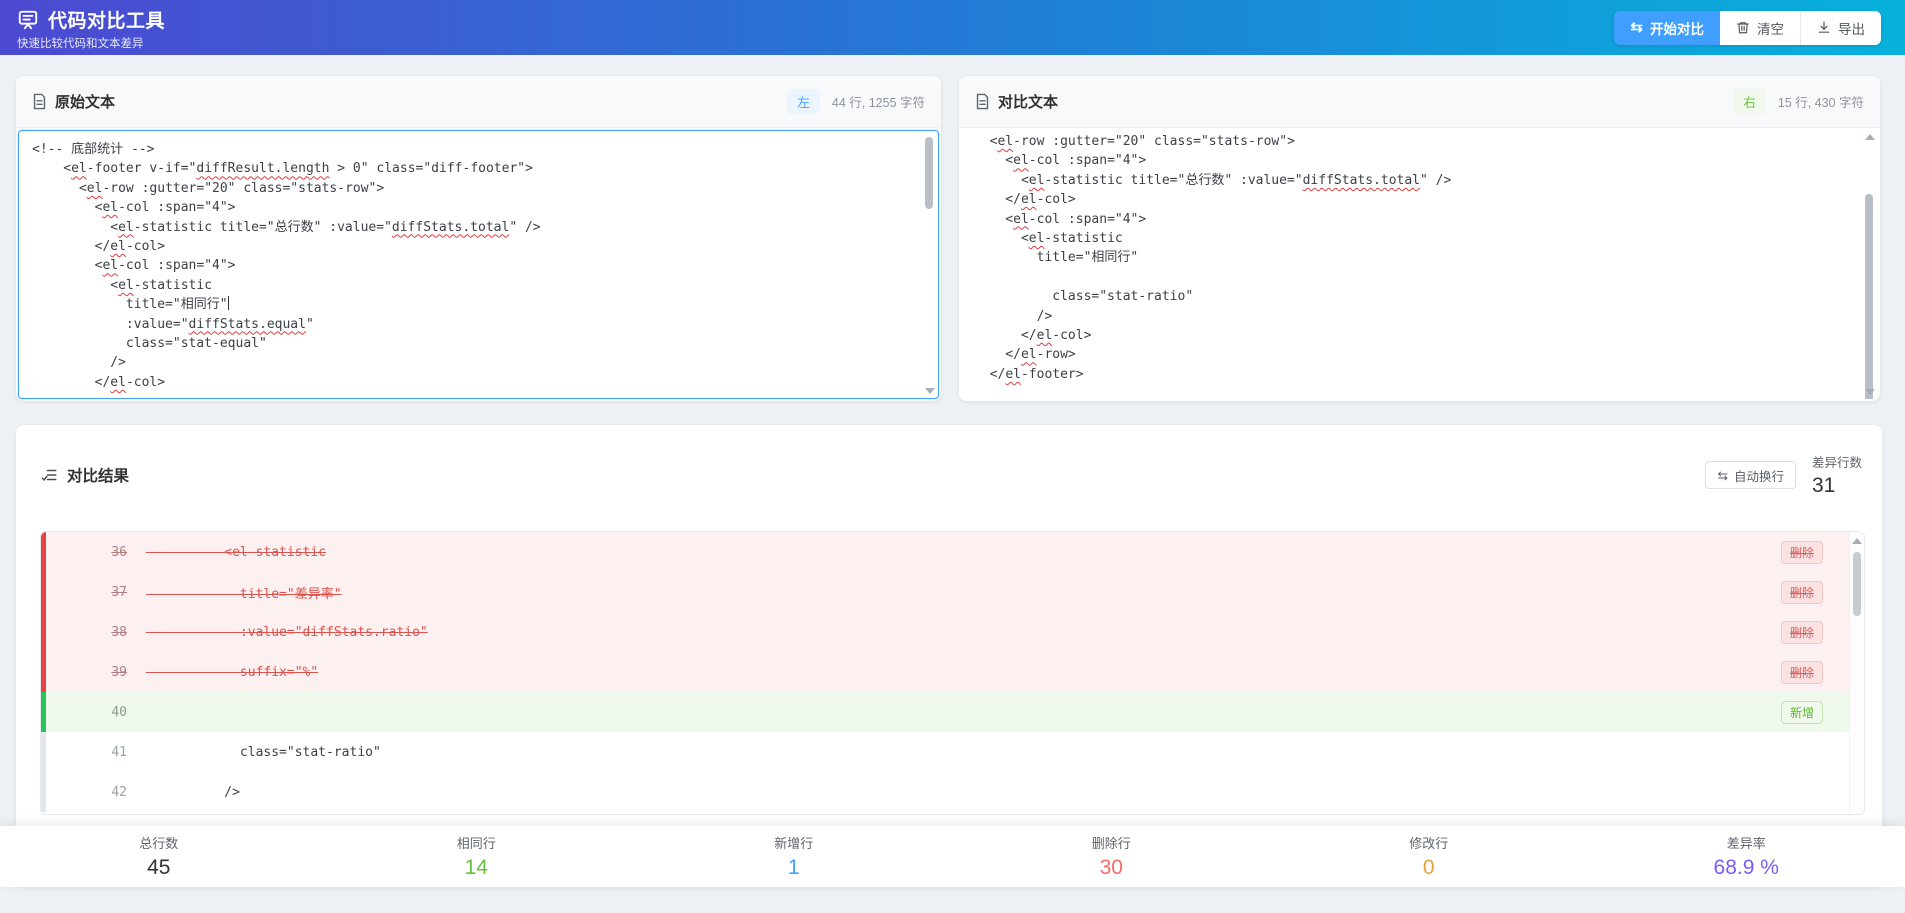 Image resolution: width=1905 pixels, height=913 pixels. I want to click on original-scrollbar, so click(929, 264).